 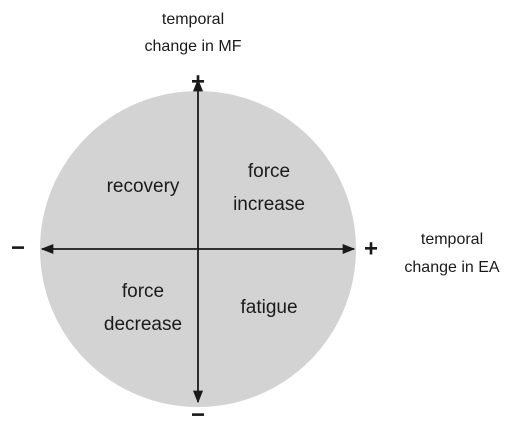 What do you see at coordinates (268, 307) in the screenshot?
I see `quadrant-label: fatigue` at bounding box center [268, 307].